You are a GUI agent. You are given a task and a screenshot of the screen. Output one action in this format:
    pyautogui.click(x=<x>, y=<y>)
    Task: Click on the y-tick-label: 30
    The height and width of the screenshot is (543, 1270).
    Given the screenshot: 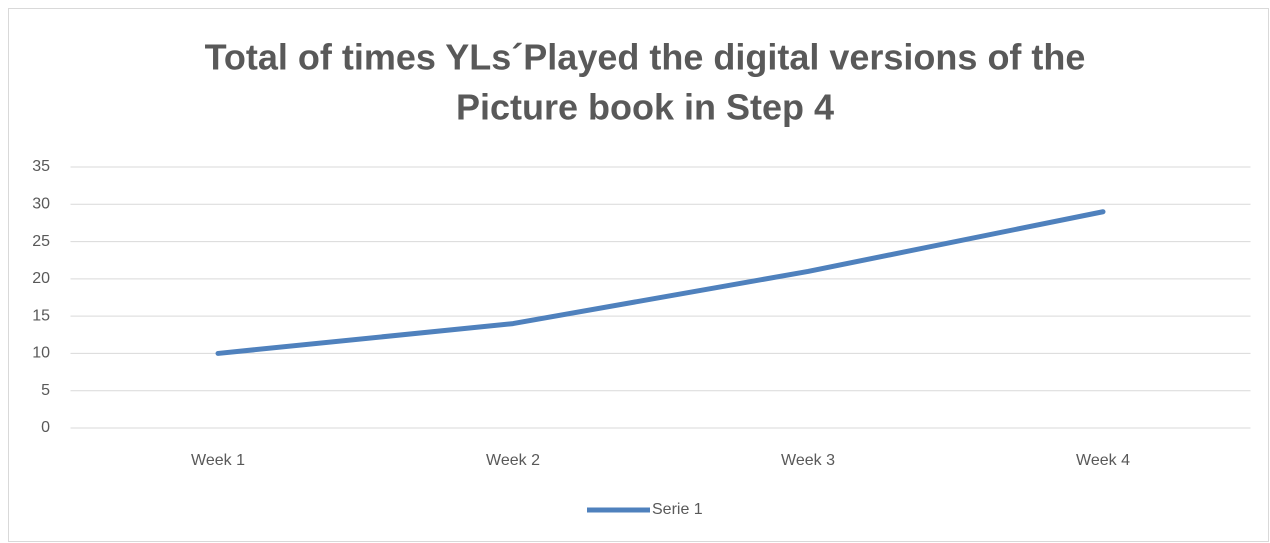 What is the action you would take?
    pyautogui.click(x=41, y=204)
    